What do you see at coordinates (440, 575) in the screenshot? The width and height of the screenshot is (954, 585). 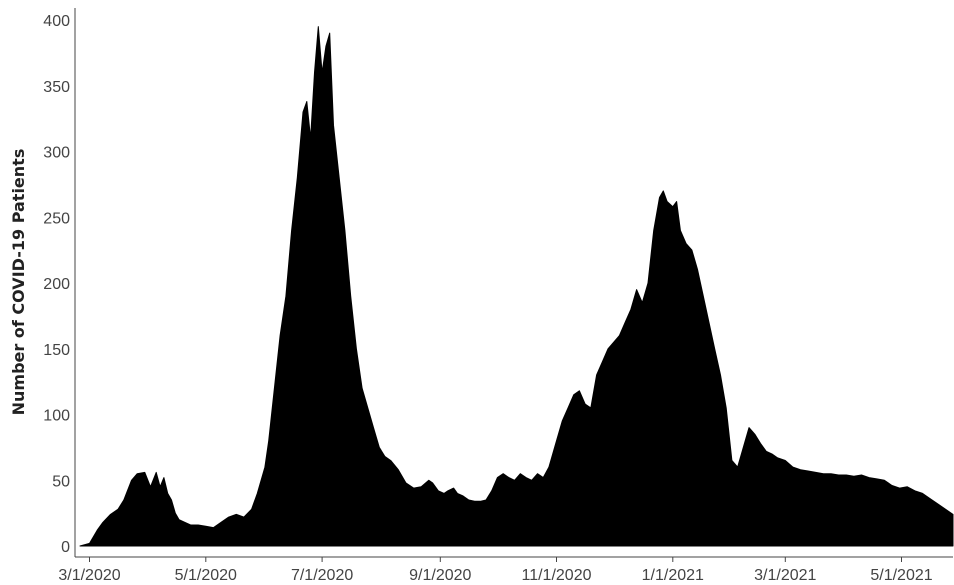 I see `x-tick-label: 9/1/2020` at bounding box center [440, 575].